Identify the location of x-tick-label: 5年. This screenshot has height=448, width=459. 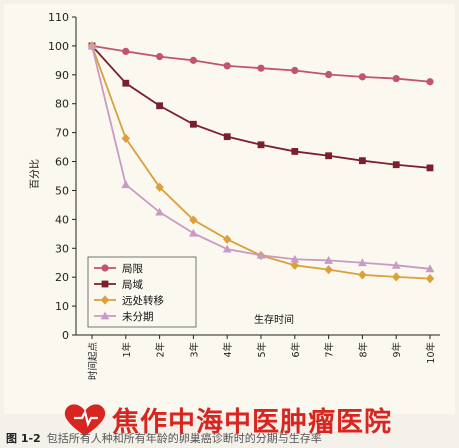
(262, 350).